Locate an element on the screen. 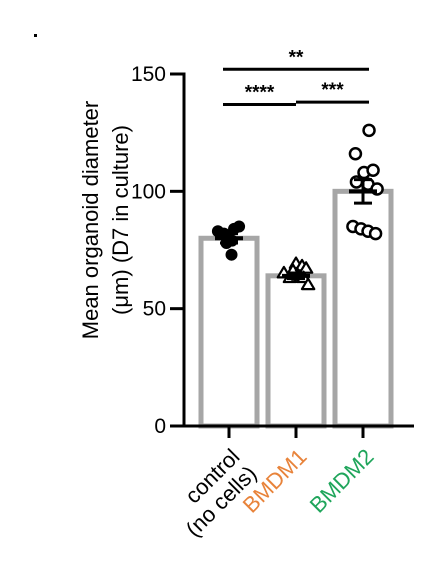 The width and height of the screenshot is (434, 570). sig-label-1: **** is located at coordinates (260, 93).